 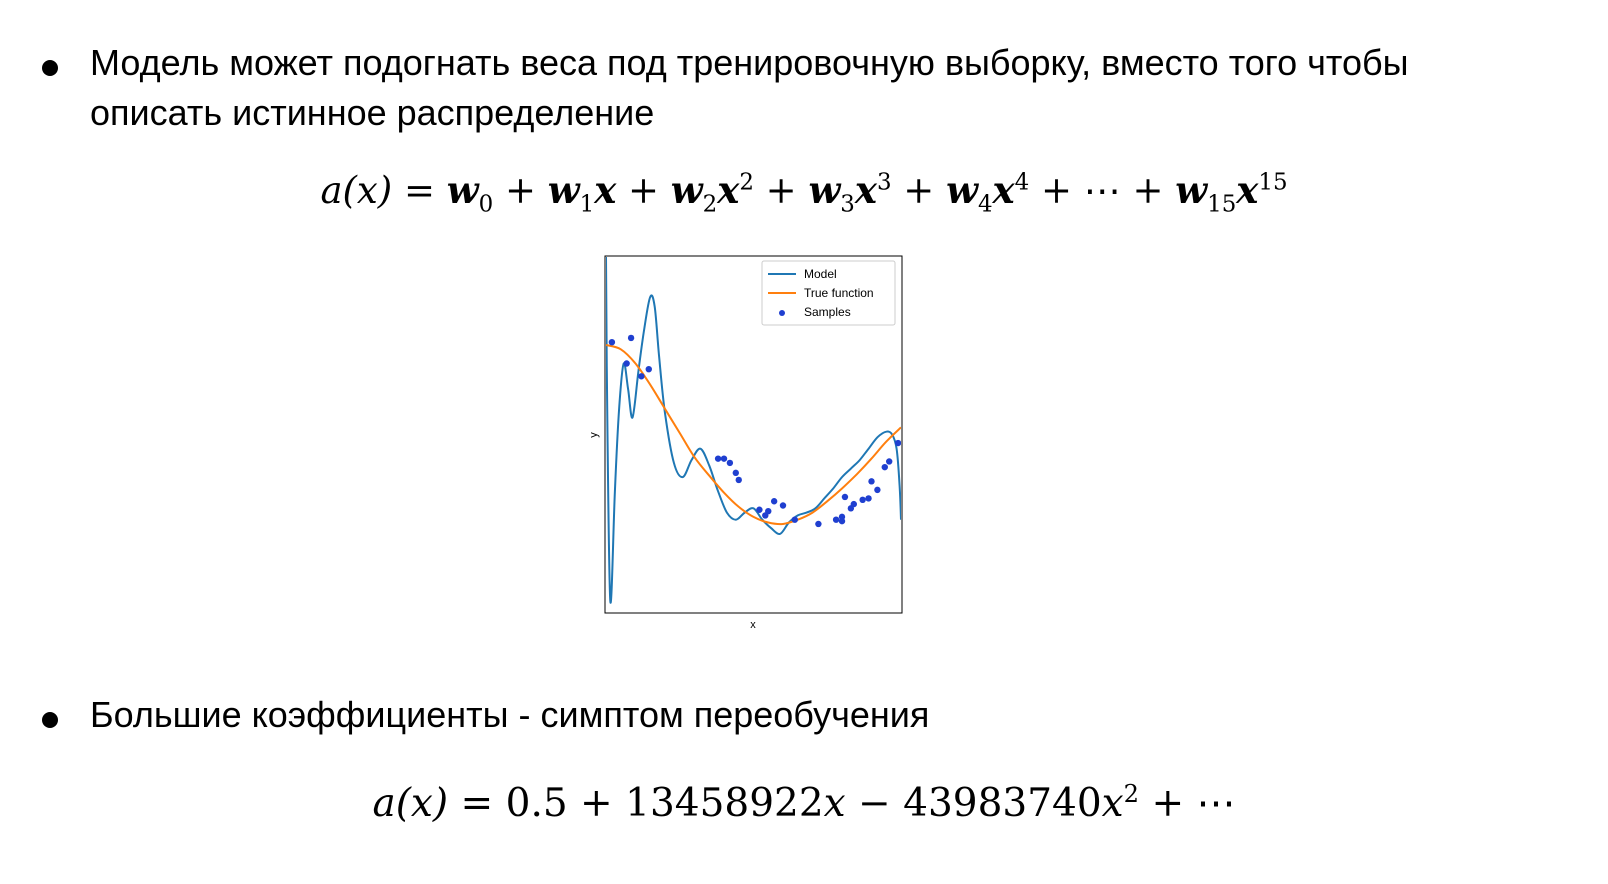 I want to click on formula-sup: 15, so click(x=1273, y=182).